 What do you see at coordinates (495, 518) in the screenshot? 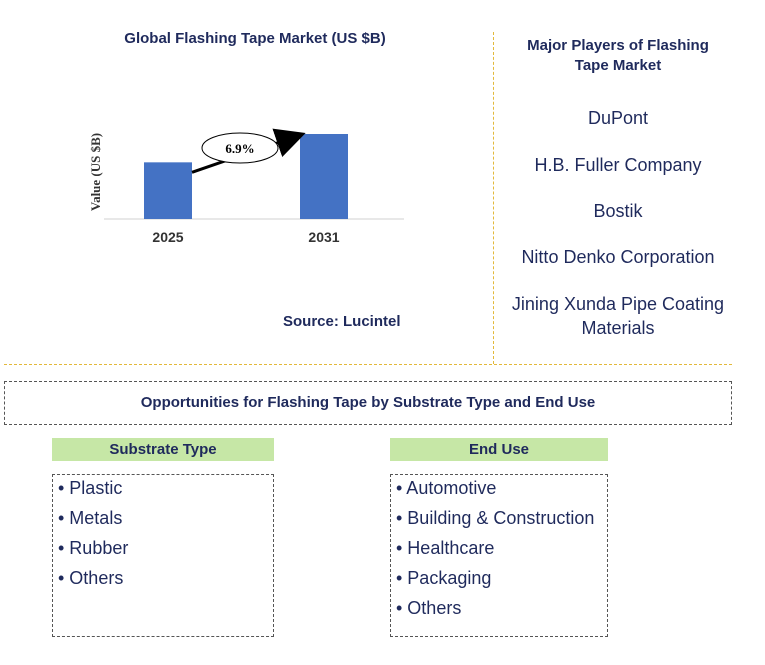
I see `list-item: • Building & Construction` at bounding box center [495, 518].